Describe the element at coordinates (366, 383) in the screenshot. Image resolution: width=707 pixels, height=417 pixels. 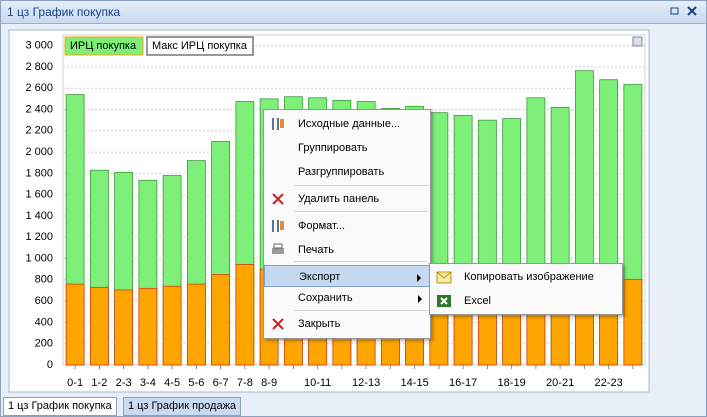
I see `x-tick-label: 12-13` at that location.